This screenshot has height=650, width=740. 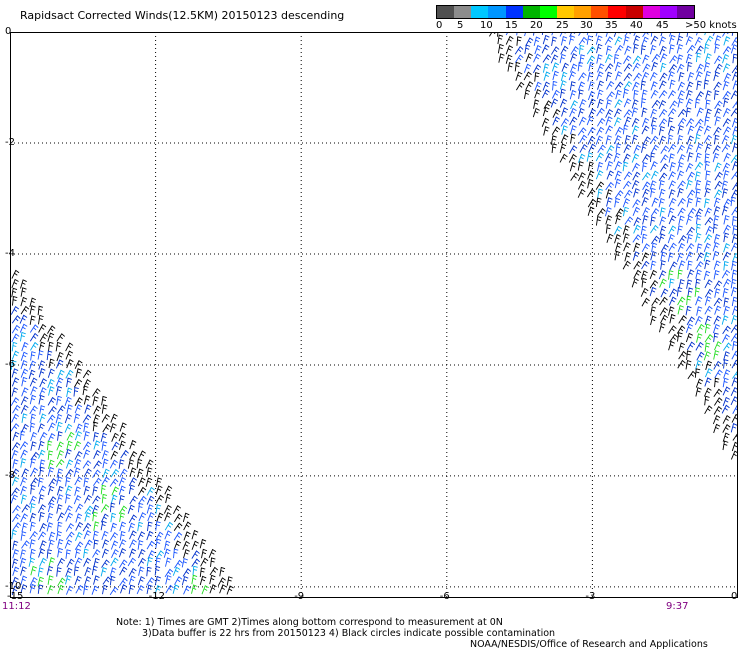 I want to click on colorbar-segment, so click(x=463, y=12).